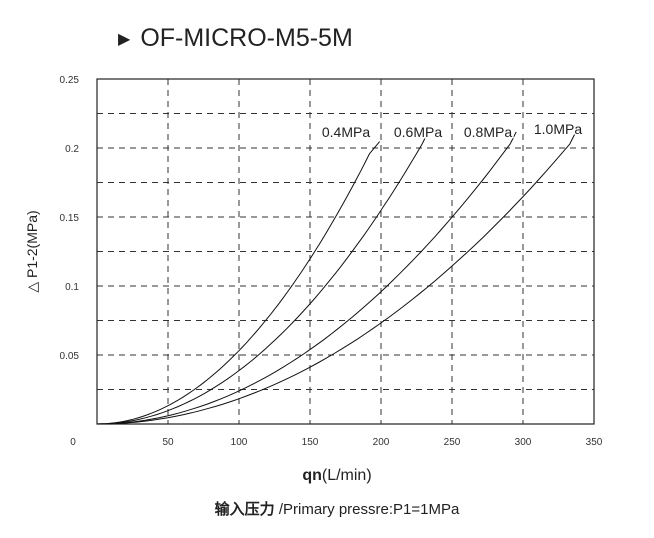 The image size is (654, 538). What do you see at coordinates (418, 132) in the screenshot?
I see `series-label: 0.6MPa` at bounding box center [418, 132].